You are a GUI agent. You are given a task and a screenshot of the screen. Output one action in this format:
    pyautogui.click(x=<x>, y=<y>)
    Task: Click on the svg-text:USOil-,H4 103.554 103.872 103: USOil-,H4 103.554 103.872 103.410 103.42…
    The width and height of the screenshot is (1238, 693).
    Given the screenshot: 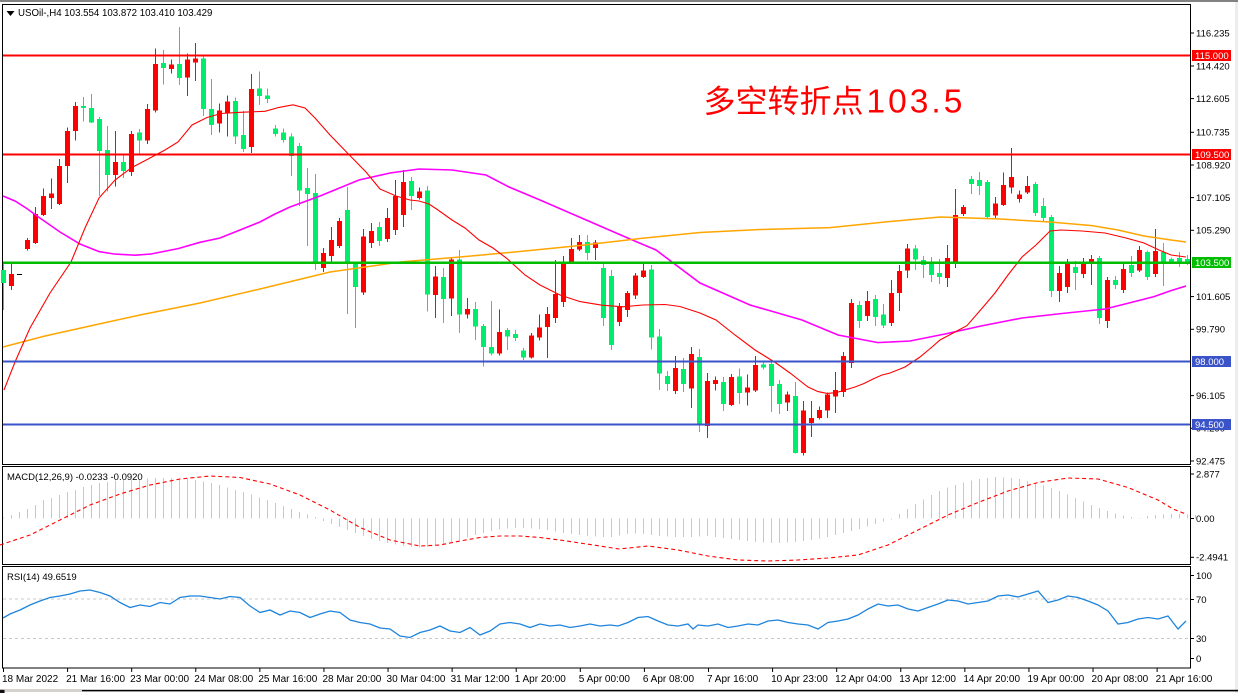 What is the action you would take?
    pyautogui.click(x=115, y=13)
    